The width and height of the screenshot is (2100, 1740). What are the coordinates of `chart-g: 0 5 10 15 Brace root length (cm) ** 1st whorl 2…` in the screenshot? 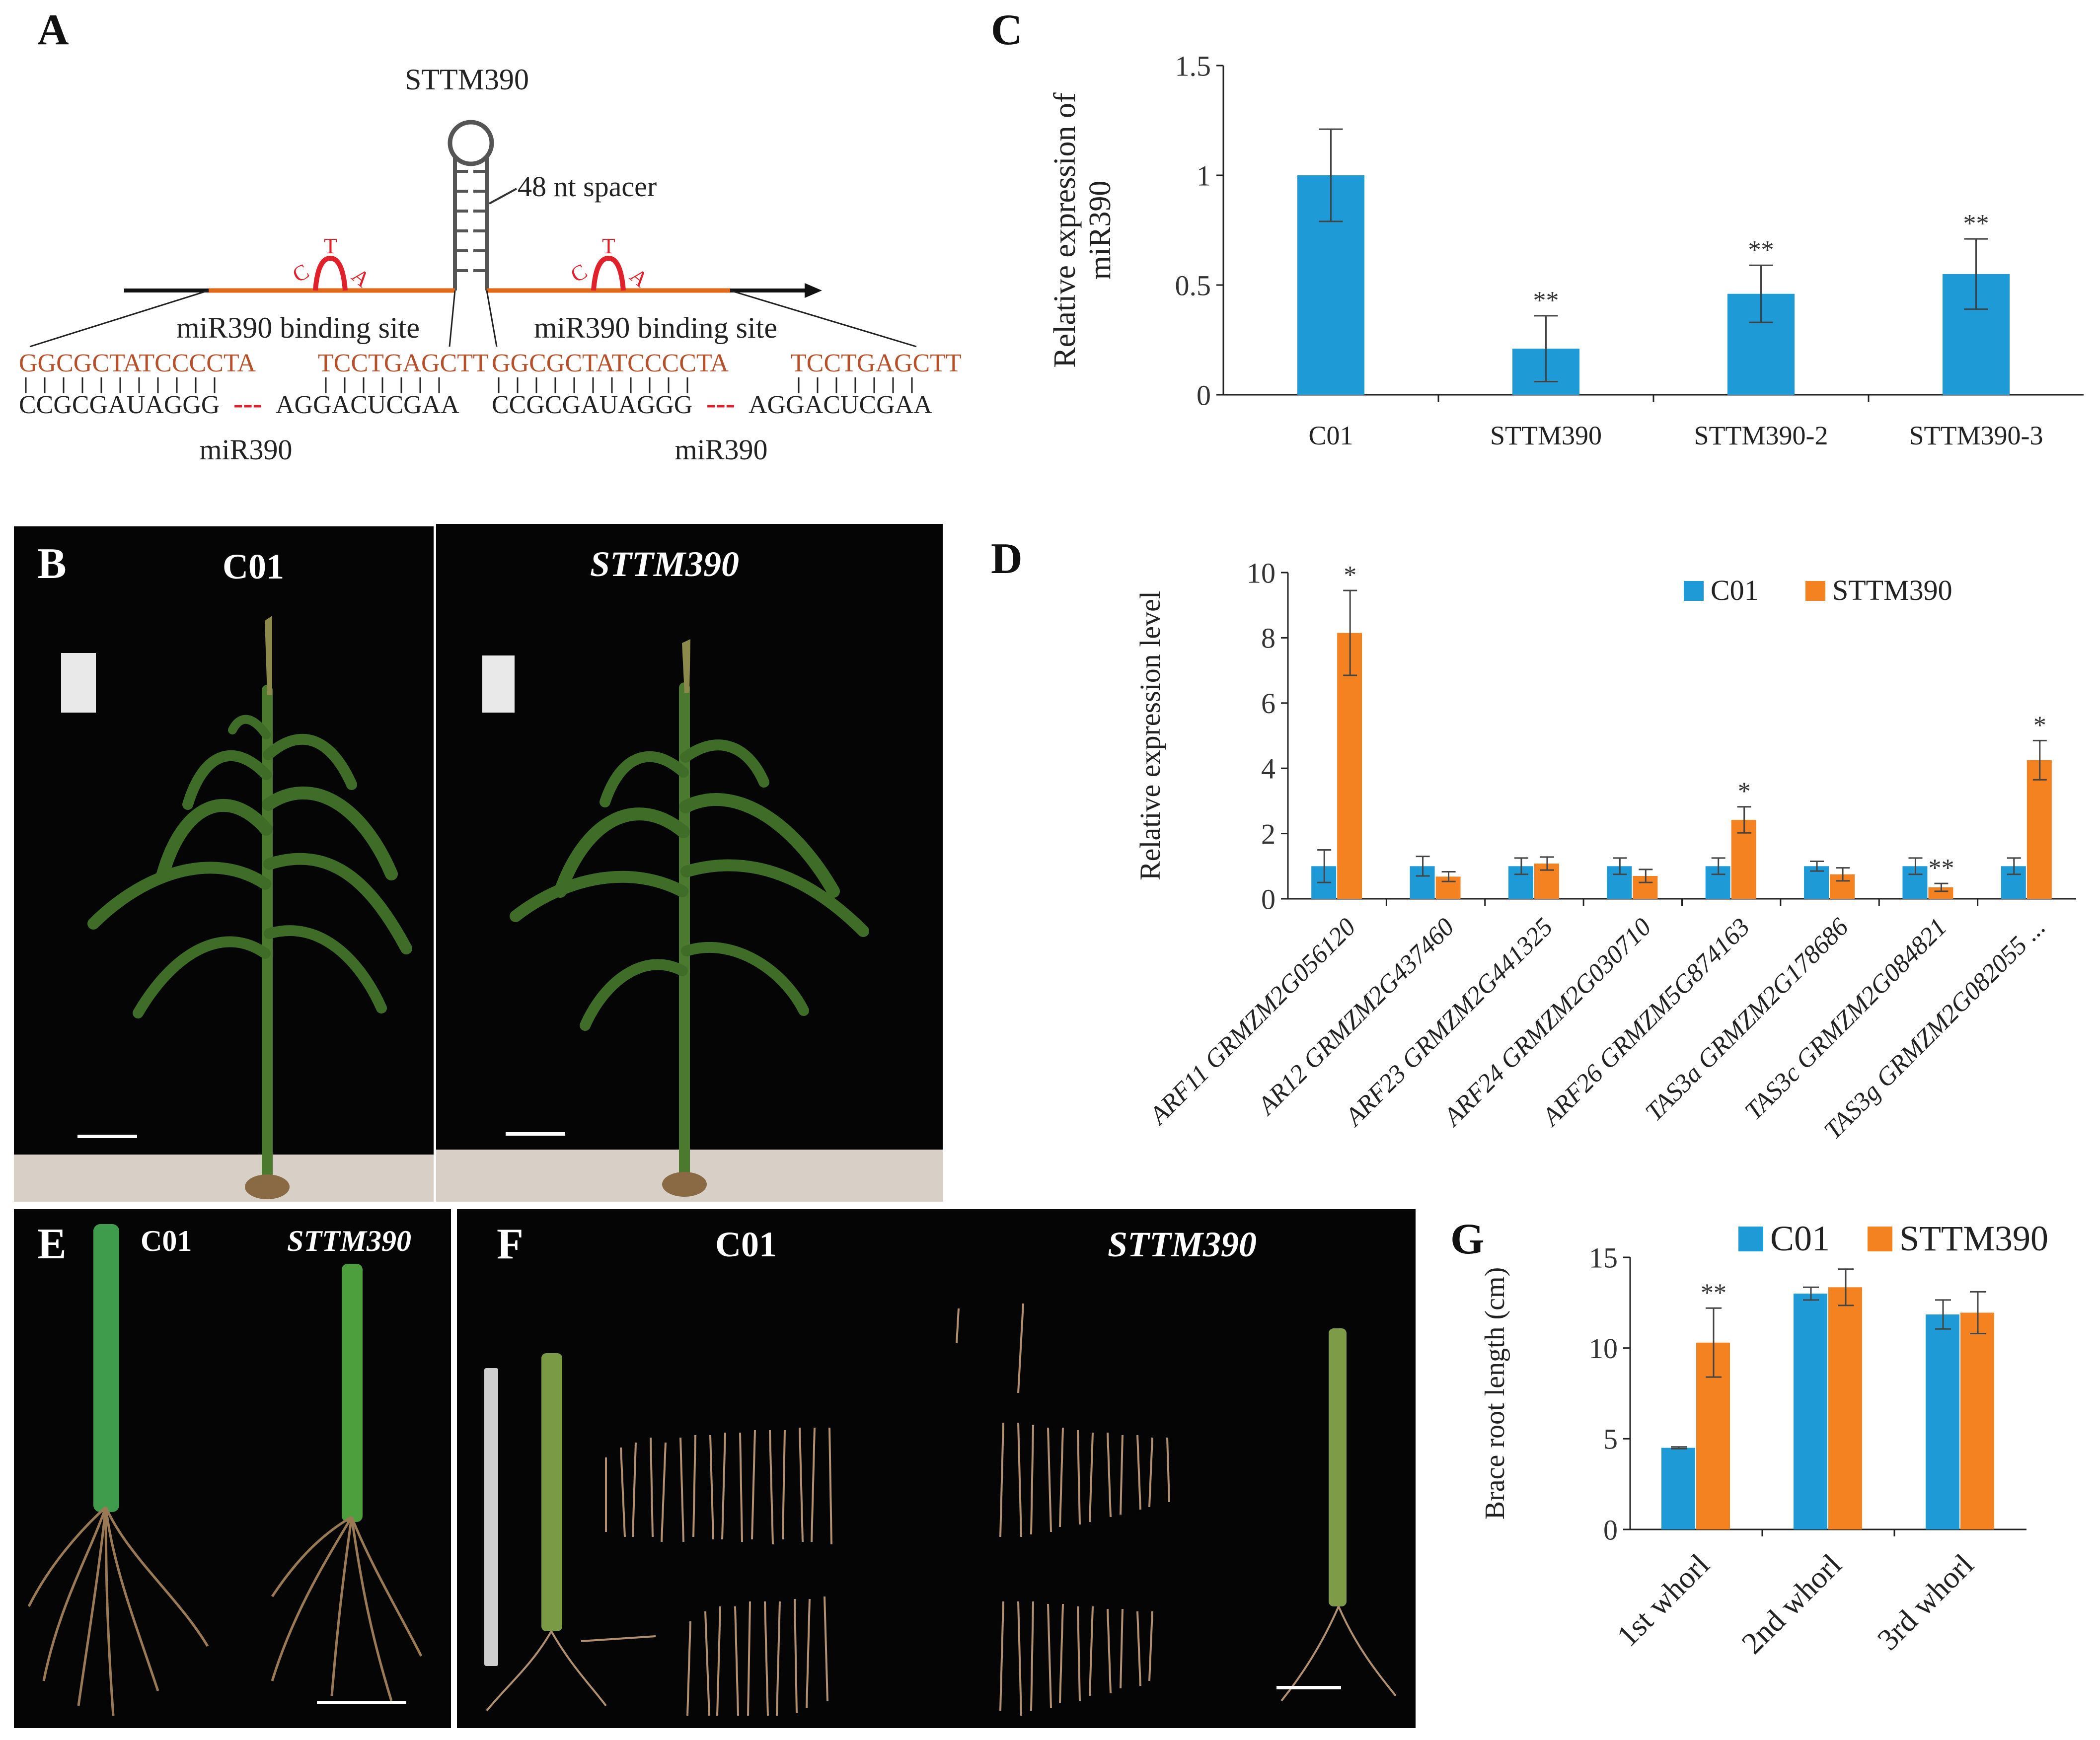 It's located at (1764, 1440).